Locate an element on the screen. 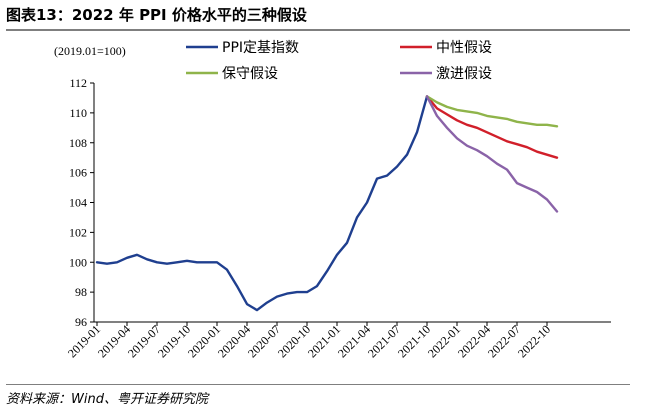  y-tick-label: 110 is located at coordinates (78, 113).